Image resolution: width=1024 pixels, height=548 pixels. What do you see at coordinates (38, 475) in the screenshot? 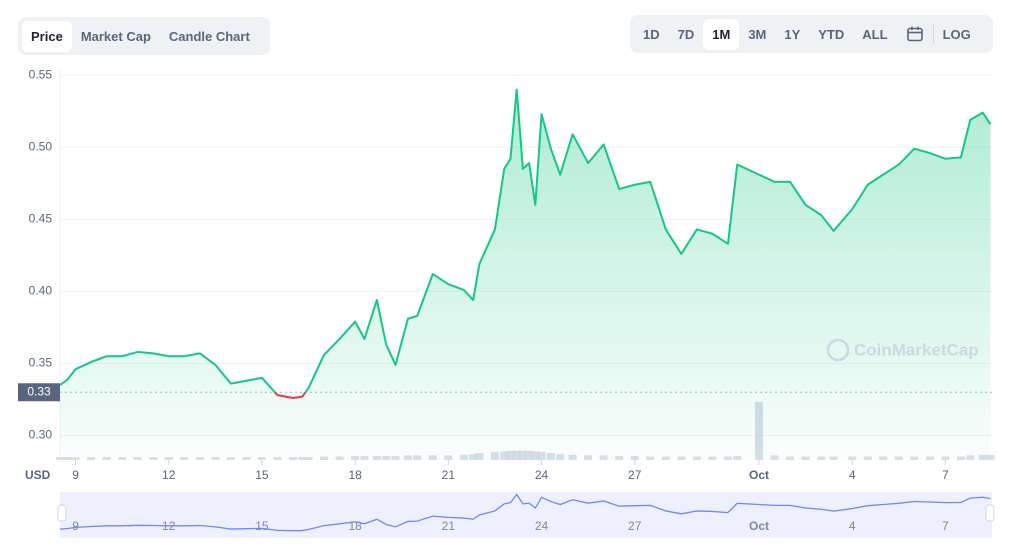
I see `currency-label: USD` at bounding box center [38, 475].